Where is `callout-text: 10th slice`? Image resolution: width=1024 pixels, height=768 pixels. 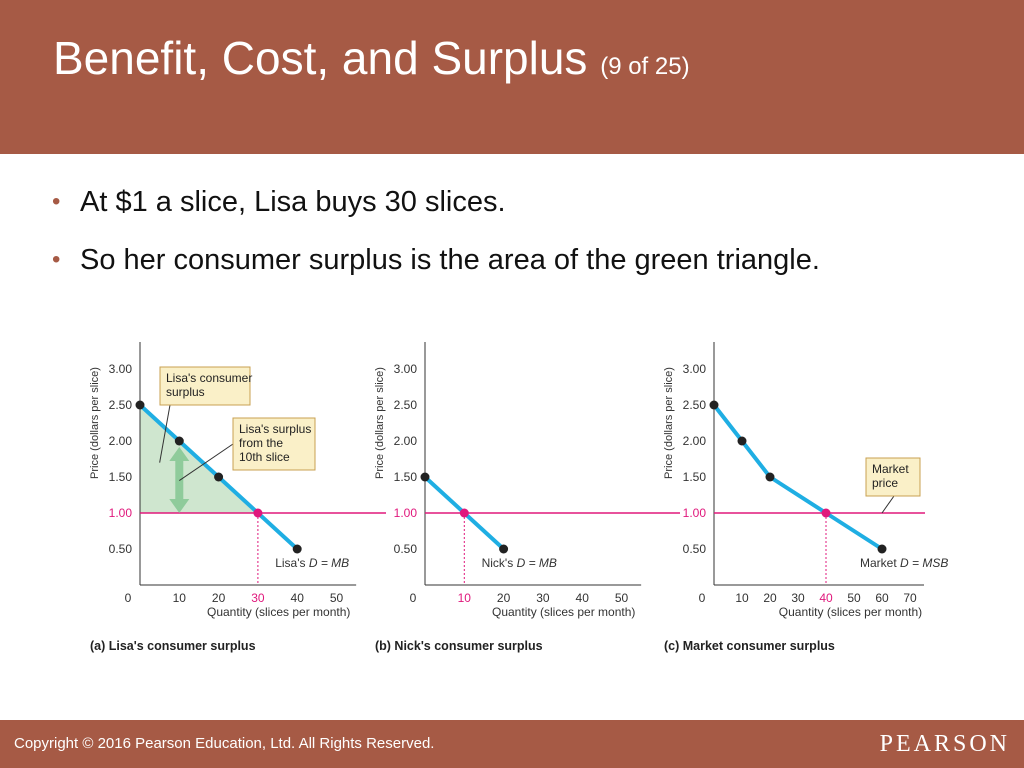 callout-text: 10th slice is located at coordinates (264, 457).